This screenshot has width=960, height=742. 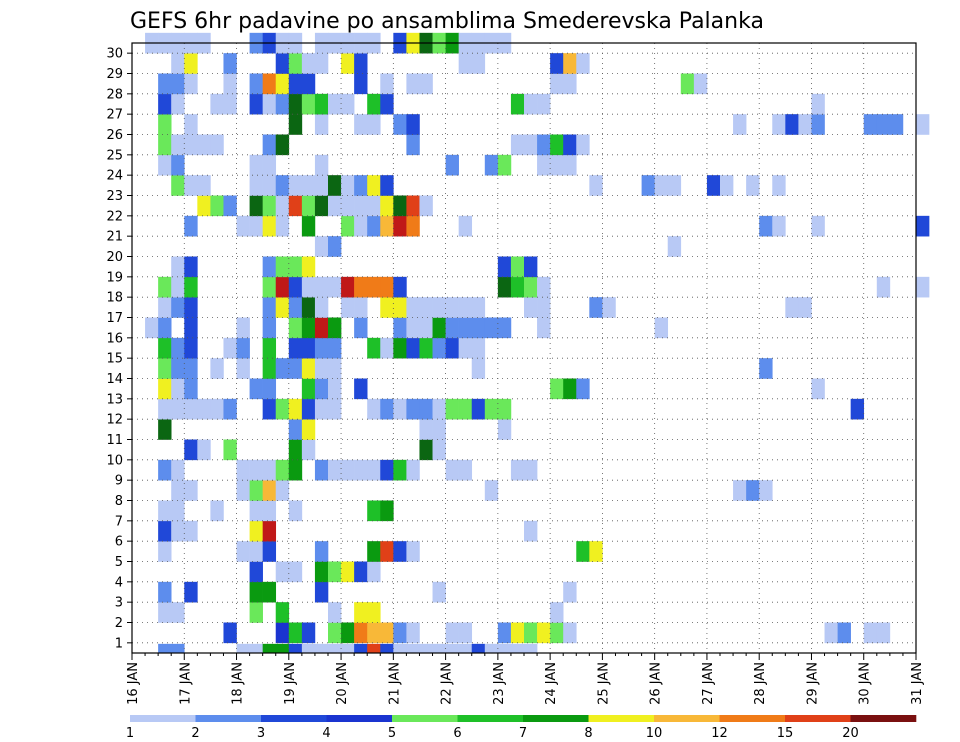 I want to click on colorbar-label: 10, so click(x=654, y=733).